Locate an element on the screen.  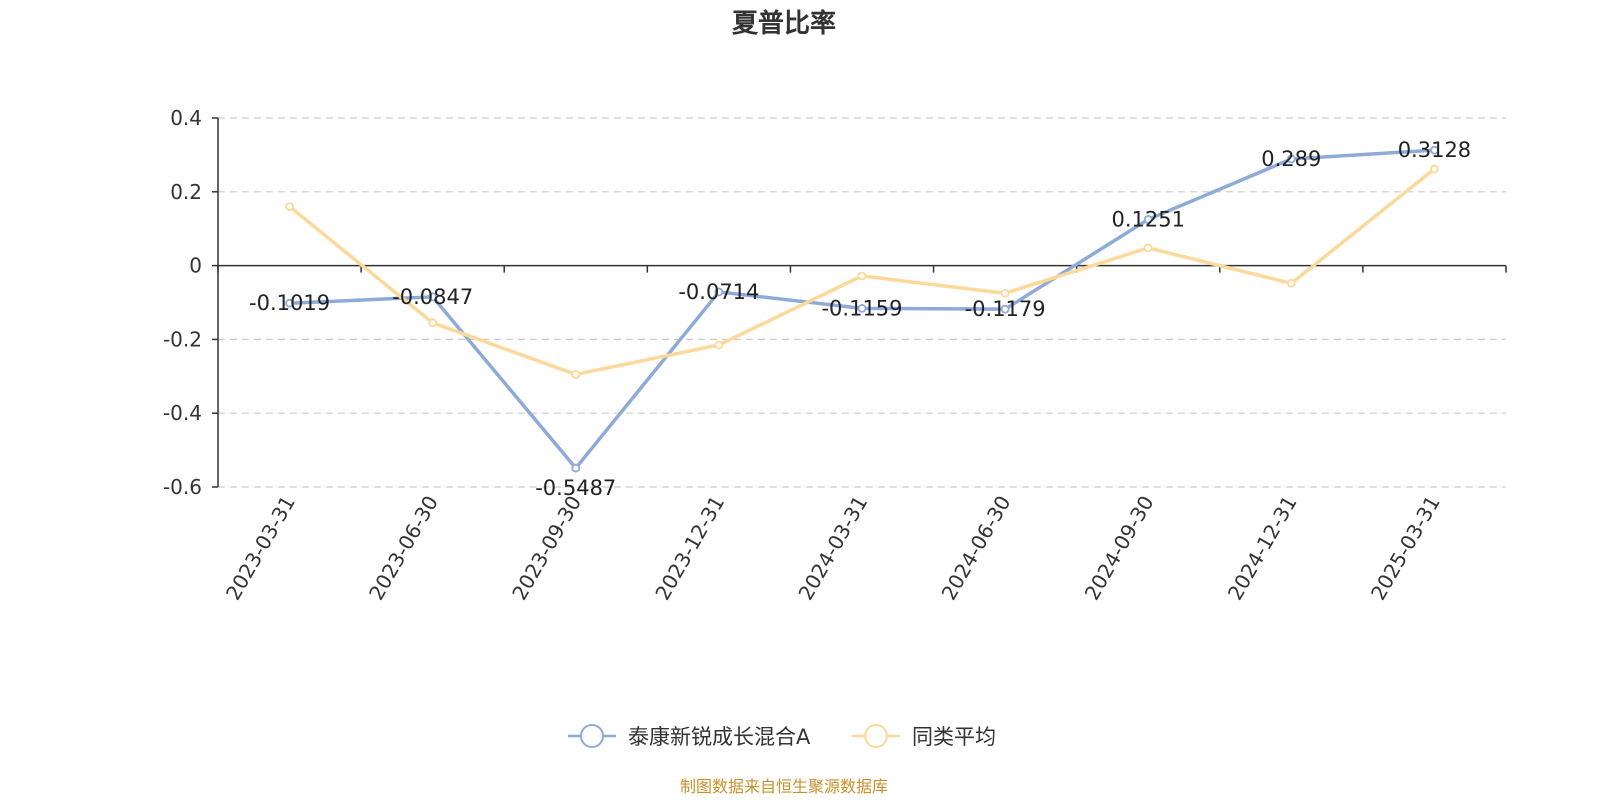
legend-label: 泰康新锐成长混合A is located at coordinates (719, 737).